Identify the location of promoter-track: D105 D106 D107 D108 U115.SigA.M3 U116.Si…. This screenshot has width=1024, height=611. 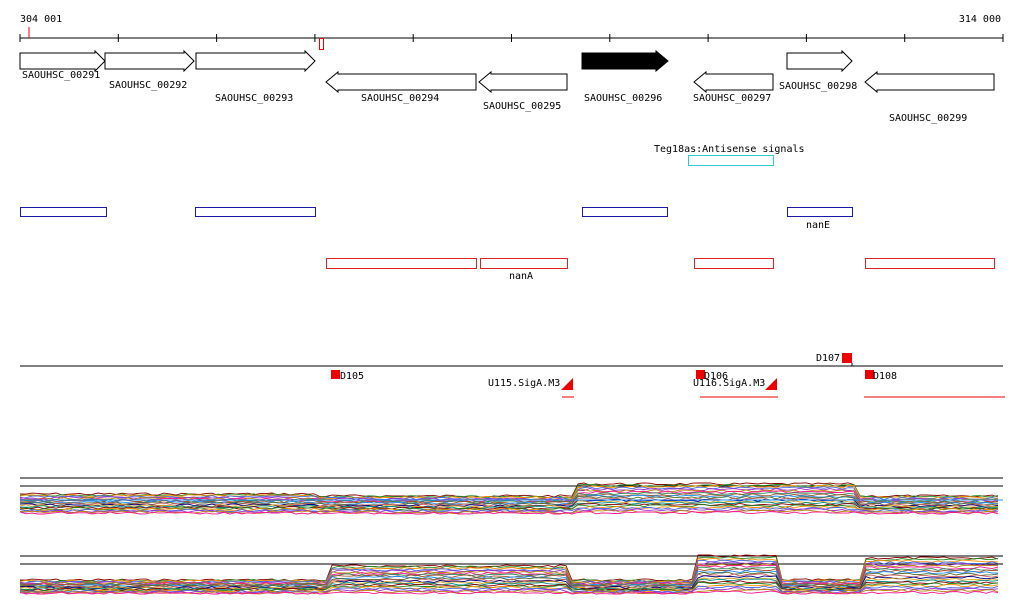
(512, 375).